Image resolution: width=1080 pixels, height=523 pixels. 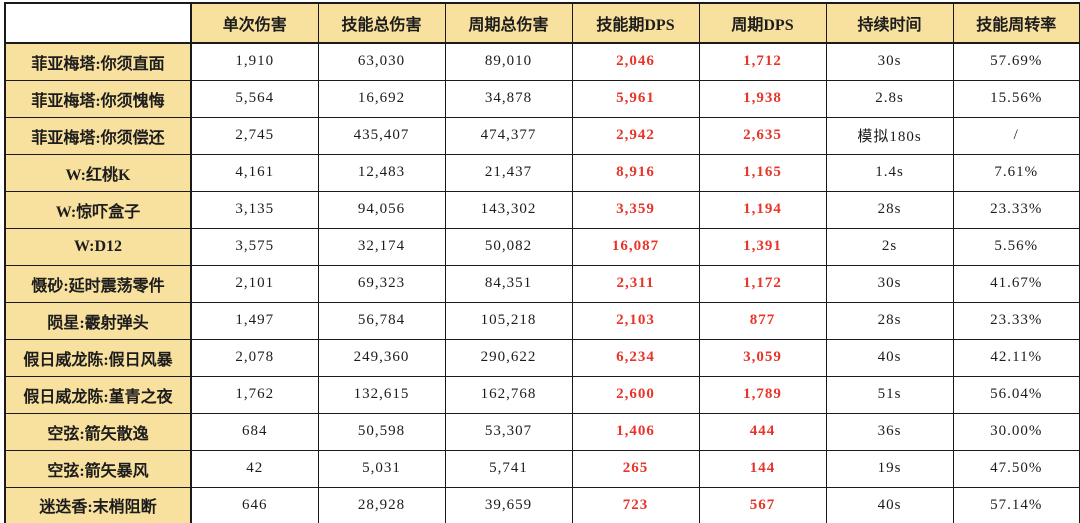 I want to click on row-label: W:红桃K, so click(x=98, y=172).